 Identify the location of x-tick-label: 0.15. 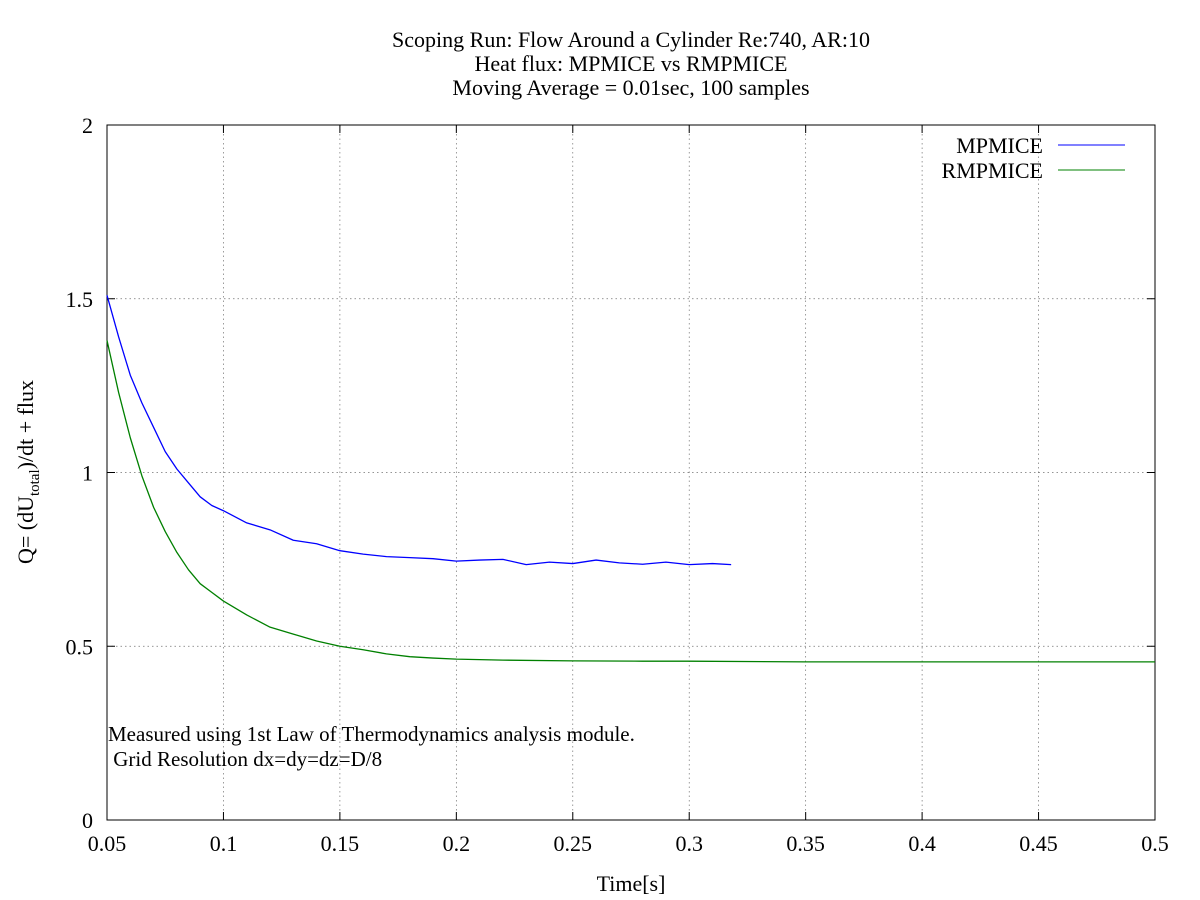
(340, 843).